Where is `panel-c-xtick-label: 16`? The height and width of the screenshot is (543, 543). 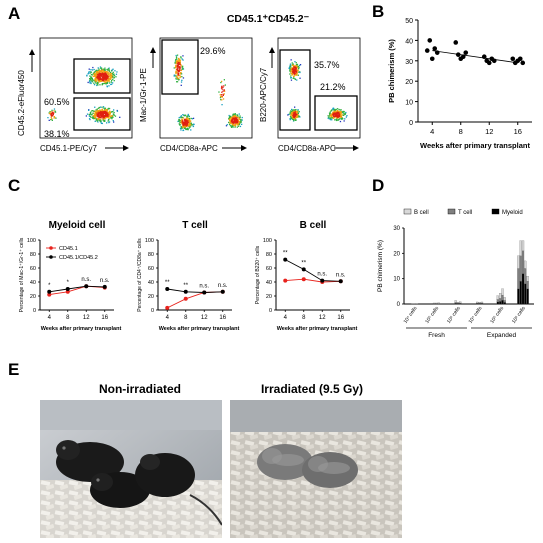 panel-c-xtick-label: 16 is located at coordinates (104, 318).